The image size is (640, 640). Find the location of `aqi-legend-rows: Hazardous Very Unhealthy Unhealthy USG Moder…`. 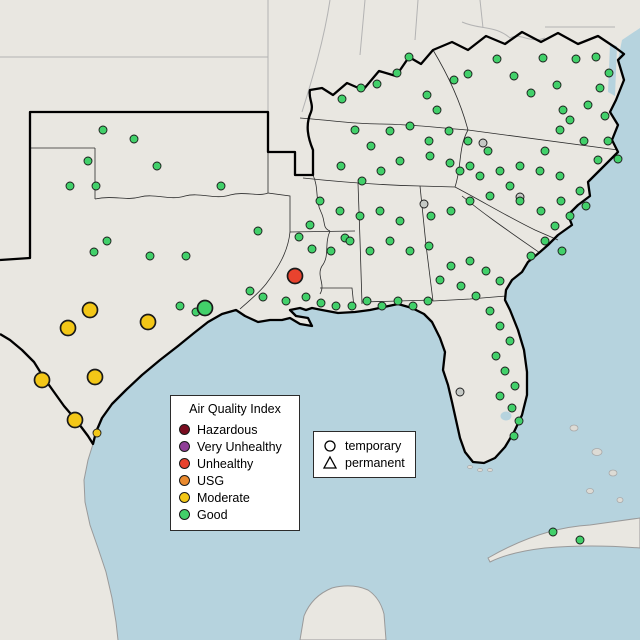

aqi-legend-rows: Hazardous Very Unhealthy Unhealthy USG Moder… is located at coordinates (235, 472).